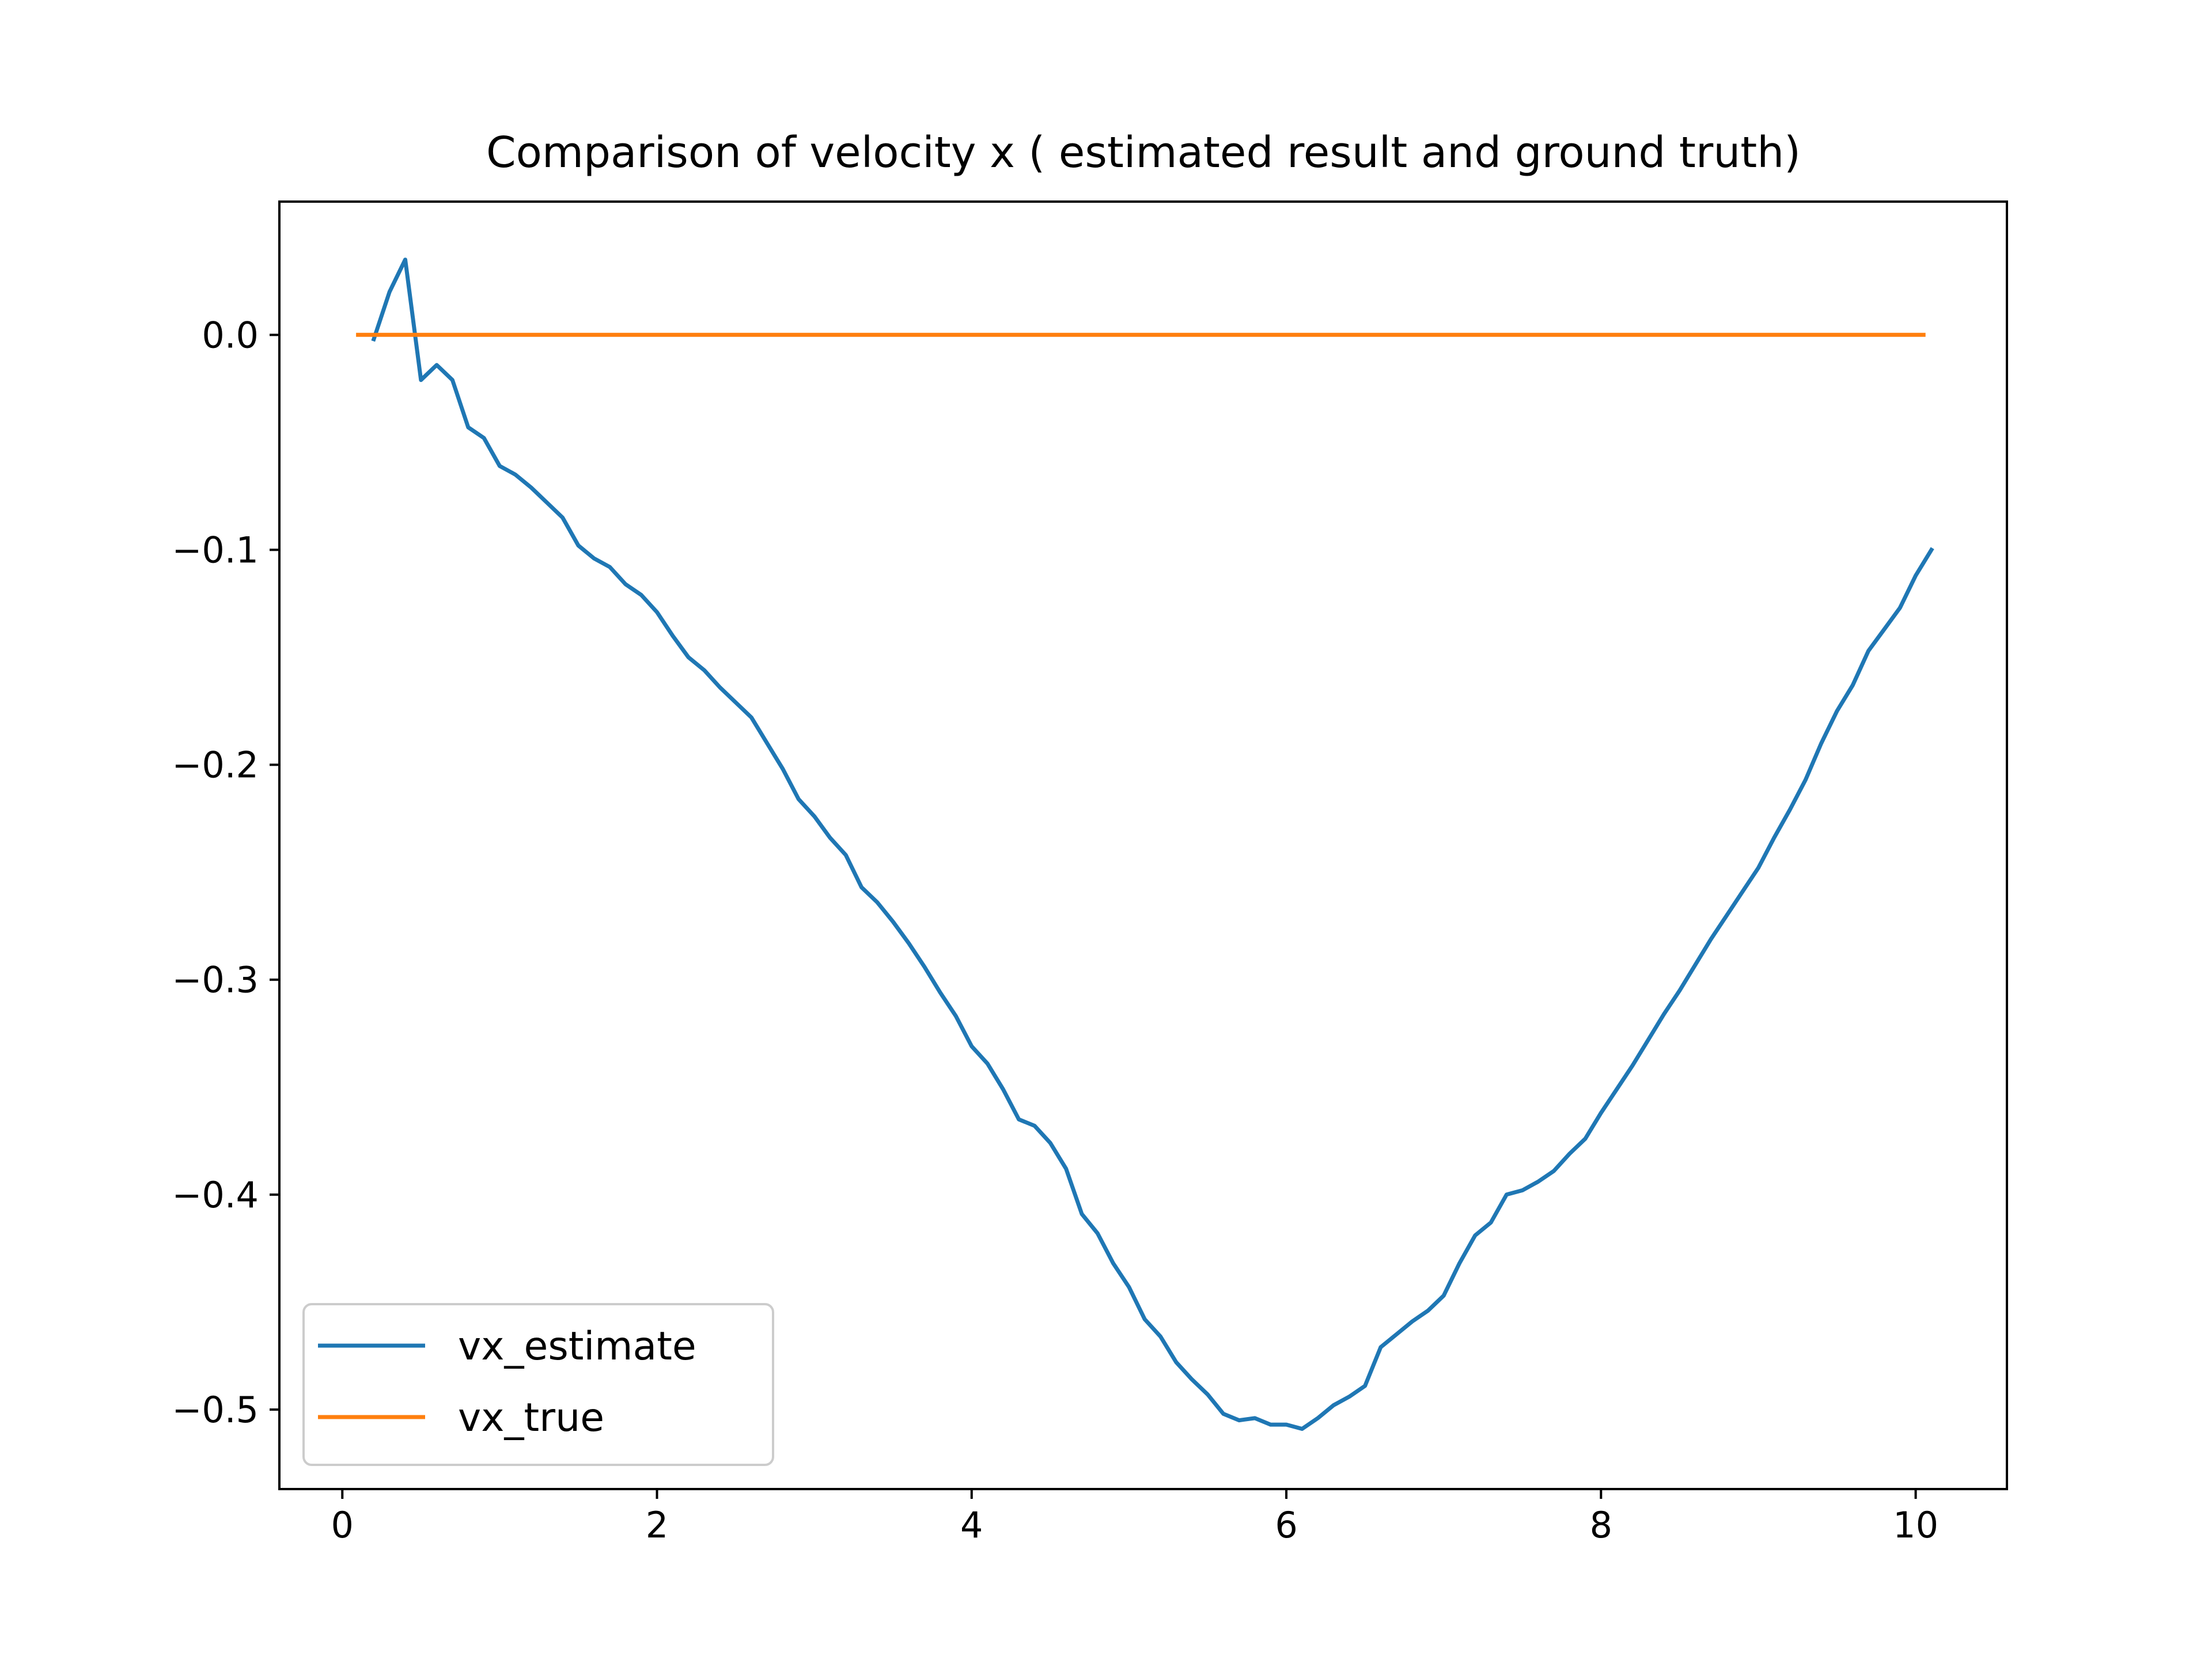 Image resolution: width=2212 pixels, height=1659 pixels. What do you see at coordinates (215, 1195) in the screenshot?
I see `y-tick-label: −0.4` at bounding box center [215, 1195].